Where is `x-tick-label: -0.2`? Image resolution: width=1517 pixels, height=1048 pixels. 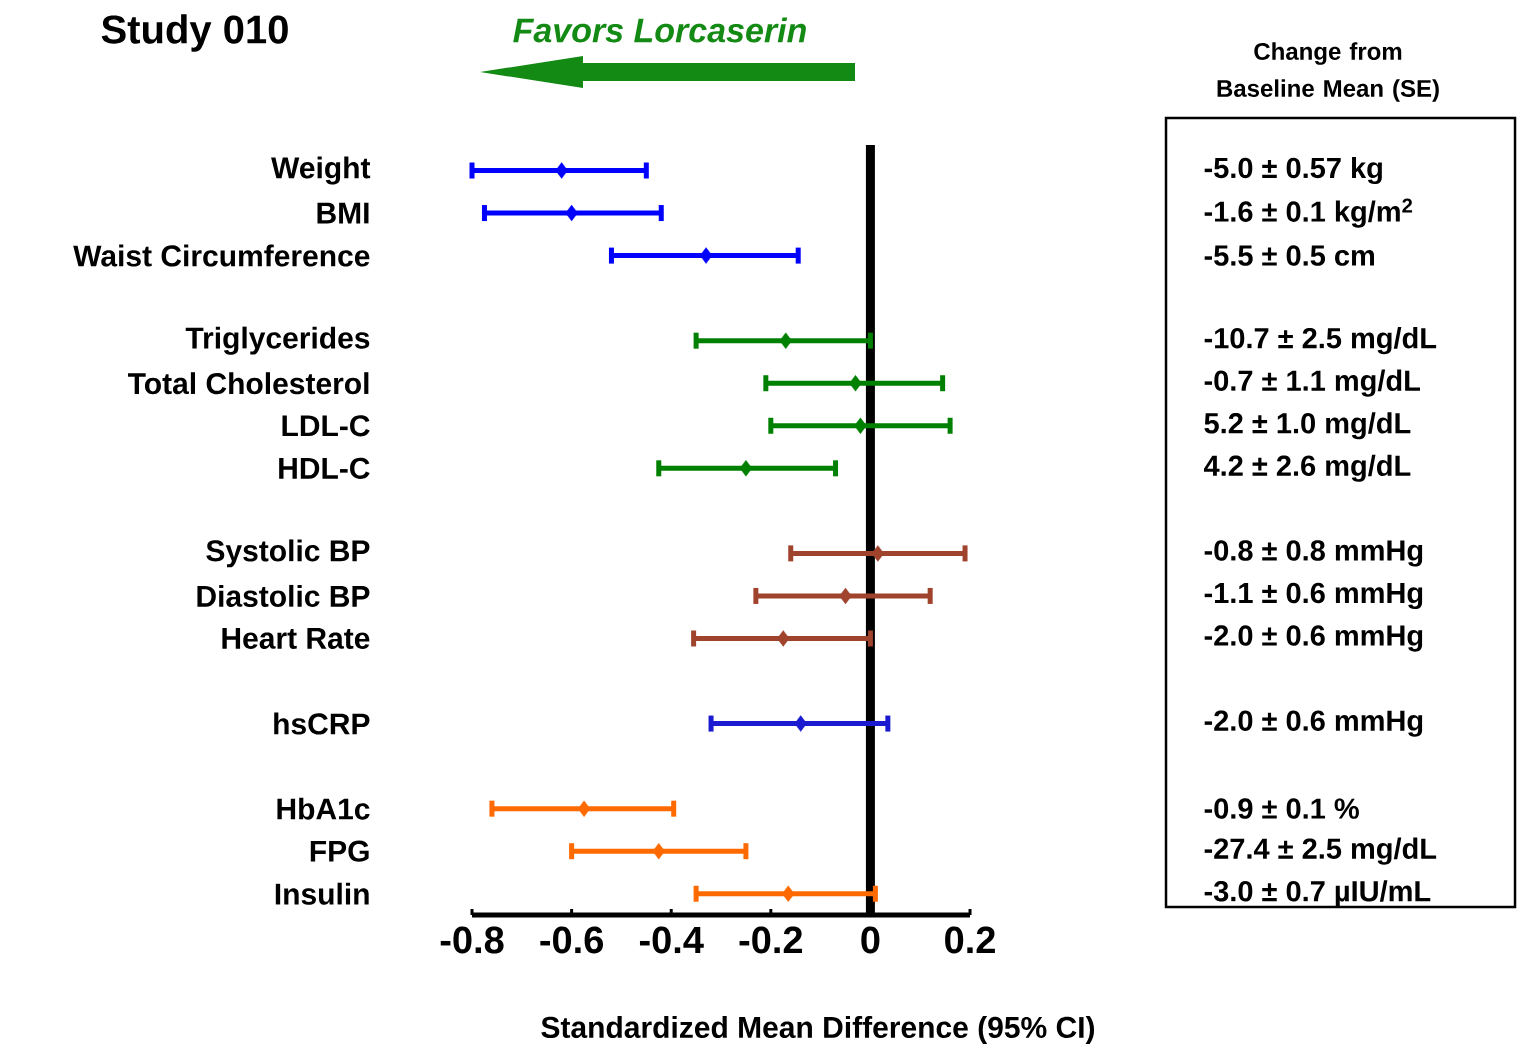 x-tick-label: -0.2 is located at coordinates (771, 940).